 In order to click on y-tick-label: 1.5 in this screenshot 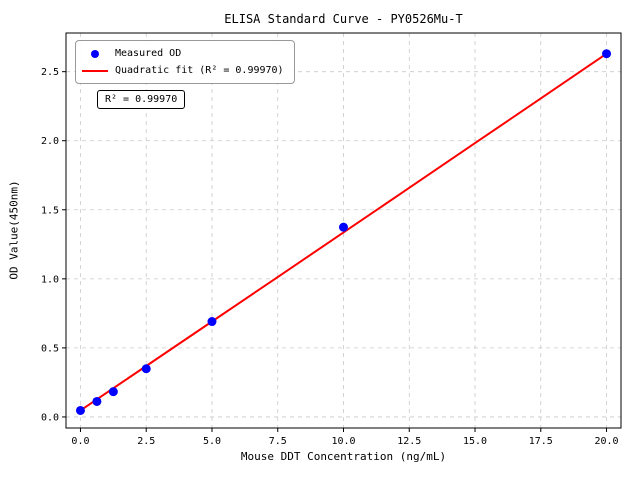, I will do `click(50, 210)`.